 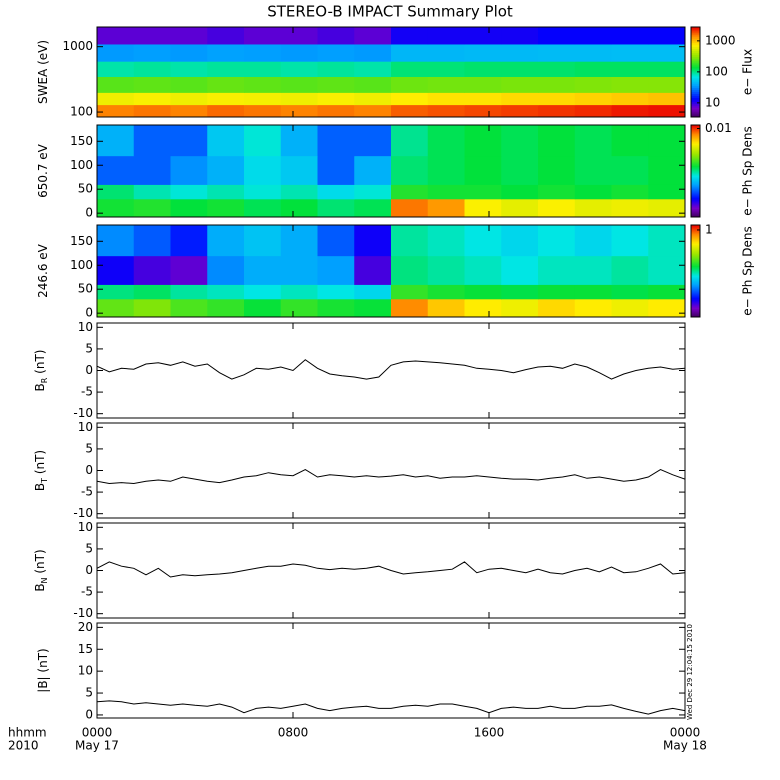 What do you see at coordinates (390, 12) in the screenshot?
I see `chart-title: STEREO-B IMPACT Summary Plot` at bounding box center [390, 12].